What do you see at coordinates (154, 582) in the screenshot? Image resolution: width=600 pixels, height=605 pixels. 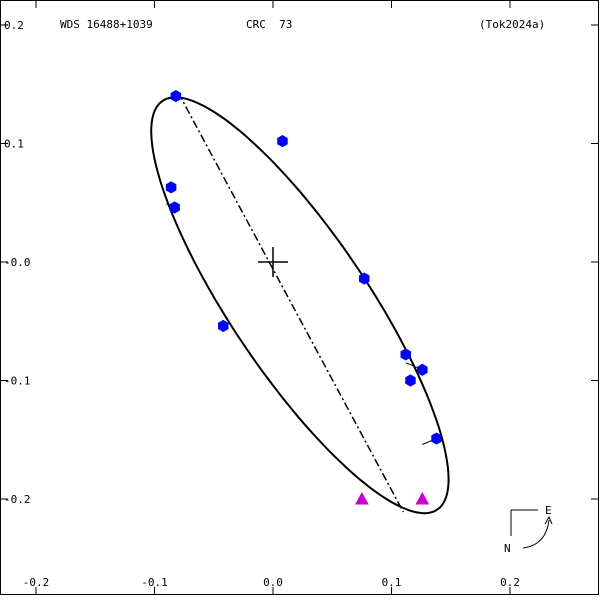 I see `x-tick-label: -0.1` at bounding box center [154, 582].